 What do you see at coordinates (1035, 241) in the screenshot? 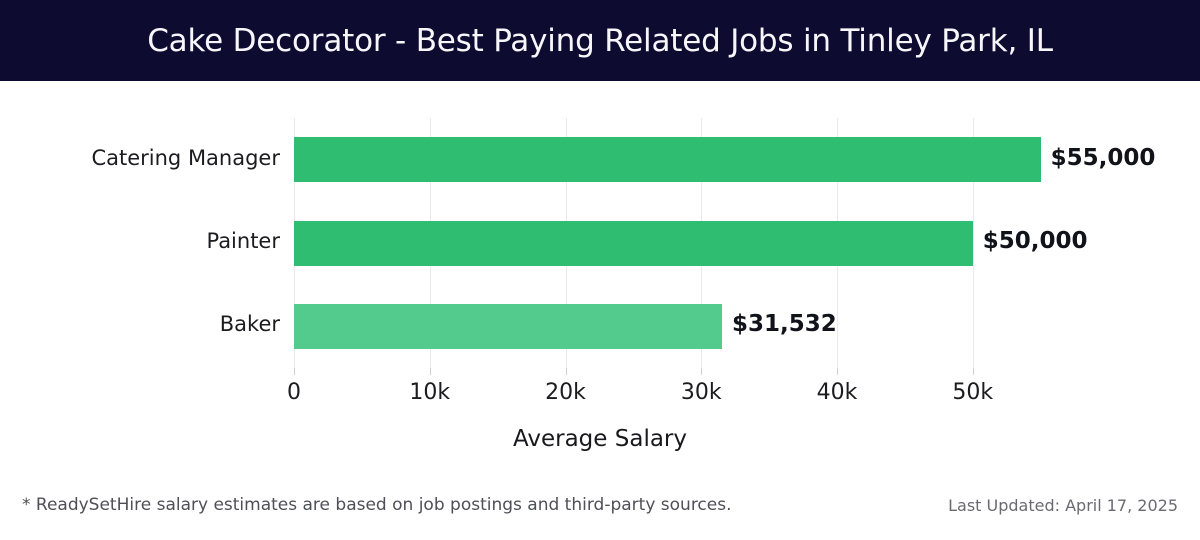
I see `bar-value-label: $50,000` at bounding box center [1035, 241].